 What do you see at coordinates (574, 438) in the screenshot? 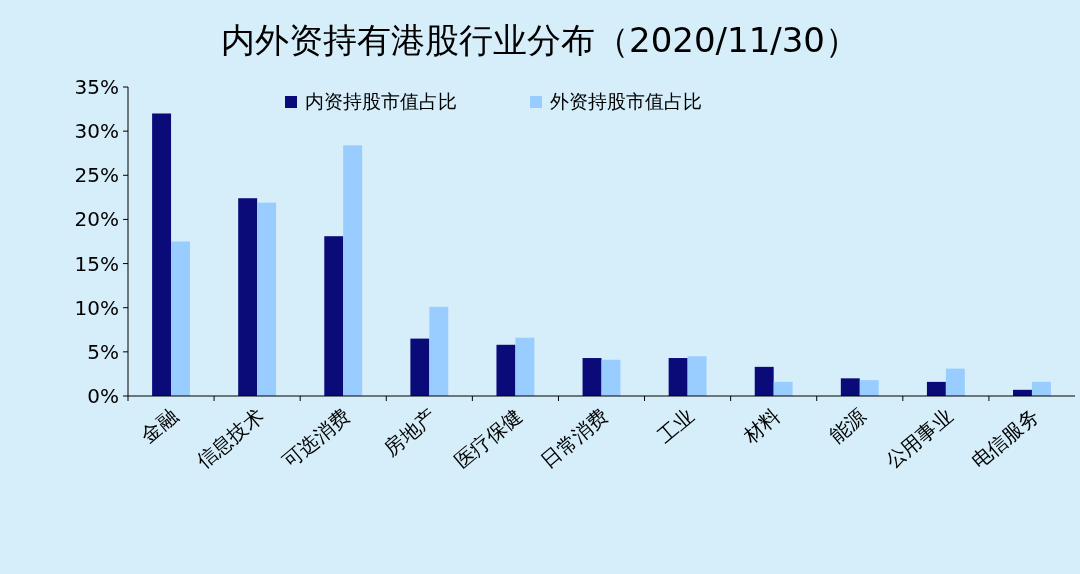
I see `x-tick-label: 日常消费` at bounding box center [574, 438].